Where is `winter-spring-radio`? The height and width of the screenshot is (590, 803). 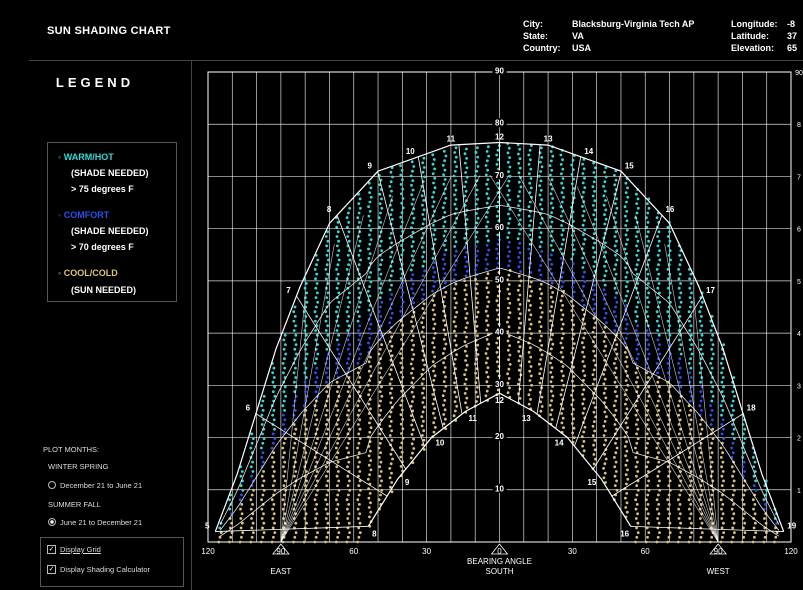 winter-spring-radio is located at coordinates (52, 485).